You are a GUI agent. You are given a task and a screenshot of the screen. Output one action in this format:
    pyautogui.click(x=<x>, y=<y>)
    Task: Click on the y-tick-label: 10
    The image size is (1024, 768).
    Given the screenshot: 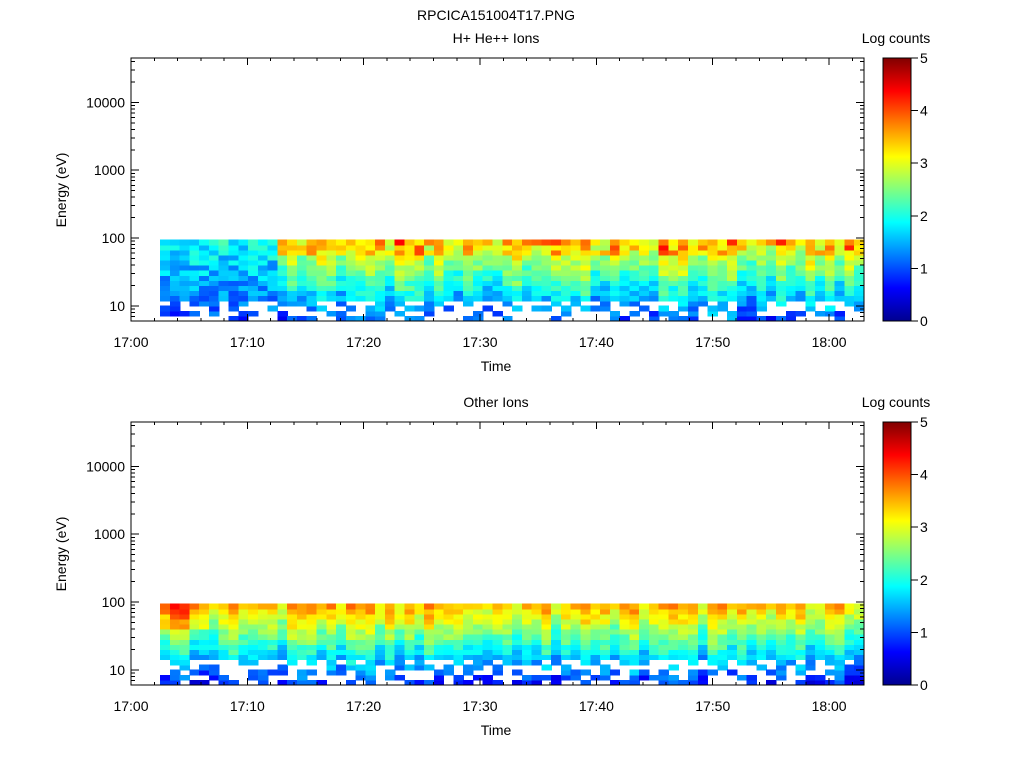 What is the action you would take?
    pyautogui.click(x=117, y=306)
    